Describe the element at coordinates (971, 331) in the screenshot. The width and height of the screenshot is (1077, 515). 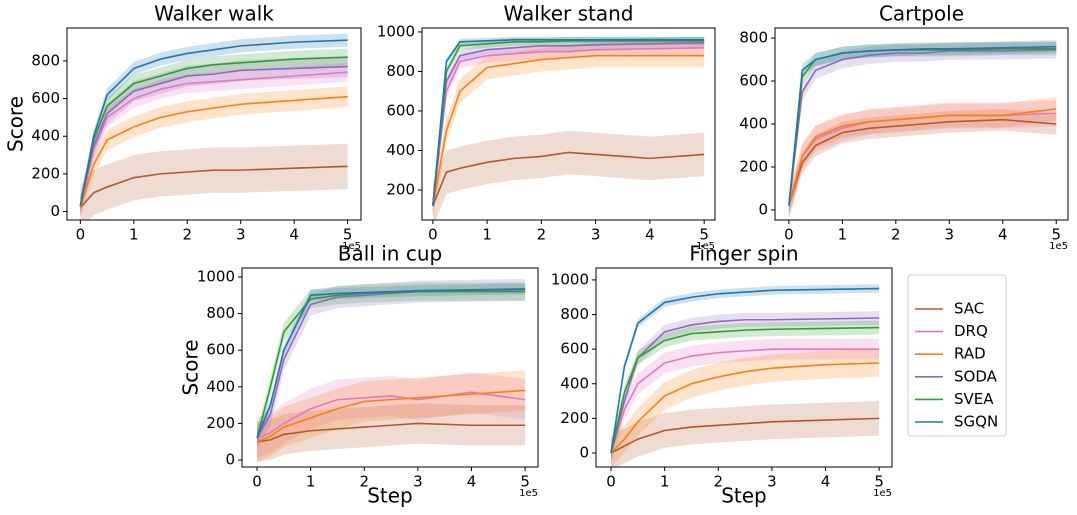
I see `legend-label: DRQ` at that location.